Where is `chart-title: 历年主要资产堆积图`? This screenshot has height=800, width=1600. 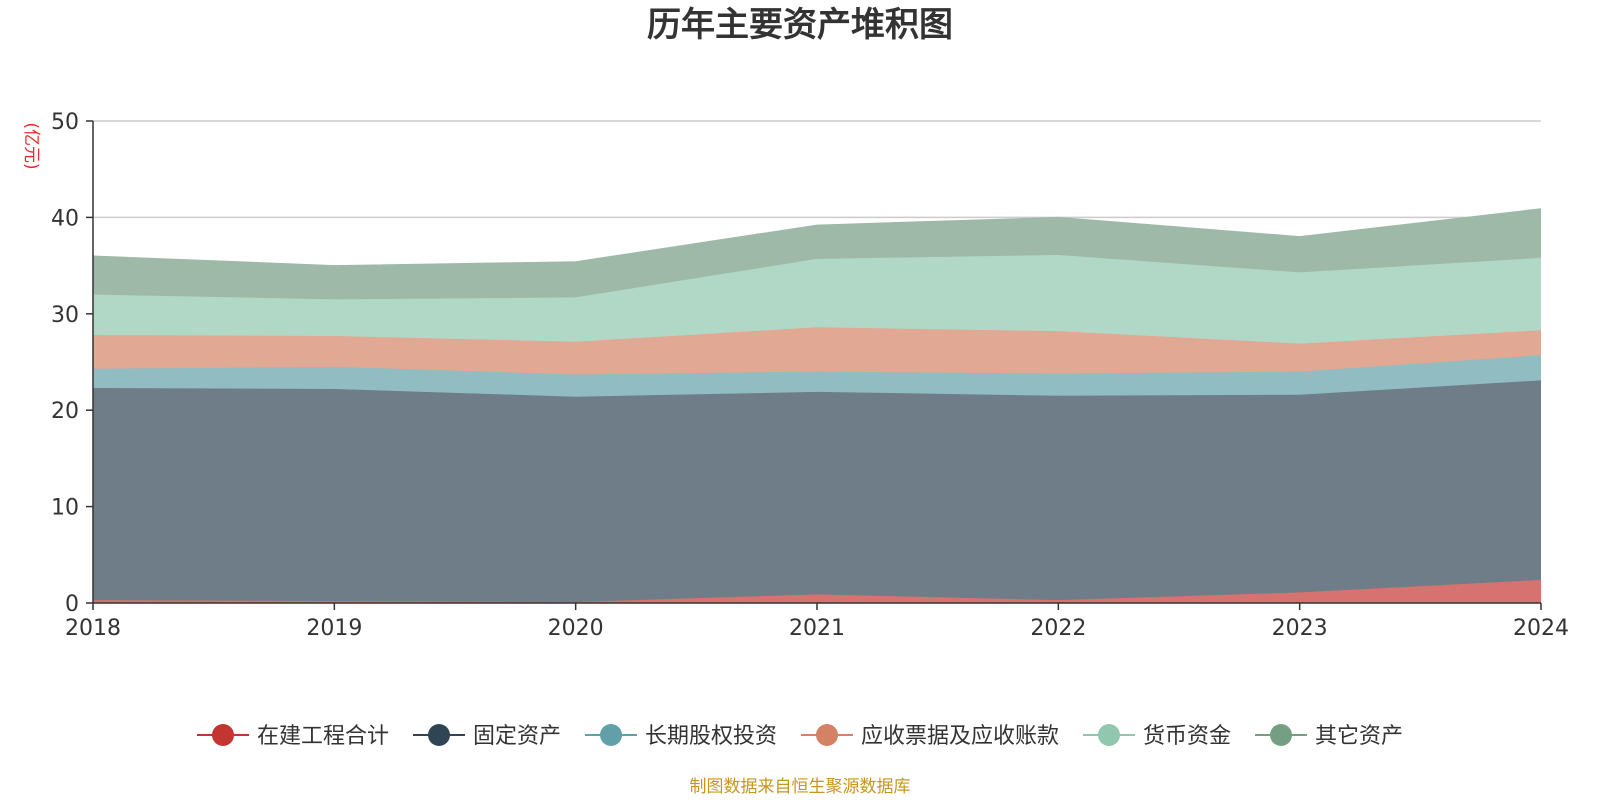 chart-title: 历年主要资产堆积图 is located at coordinates (800, 25).